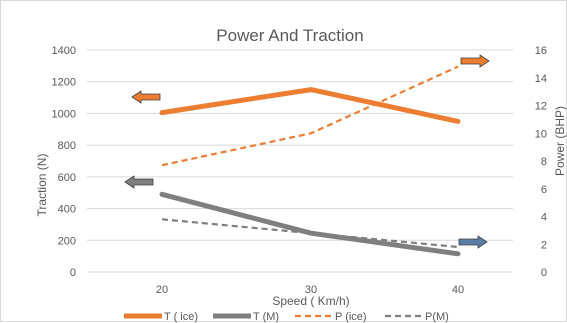  I want to click on y2-tick-label: 0, so click(544, 273).